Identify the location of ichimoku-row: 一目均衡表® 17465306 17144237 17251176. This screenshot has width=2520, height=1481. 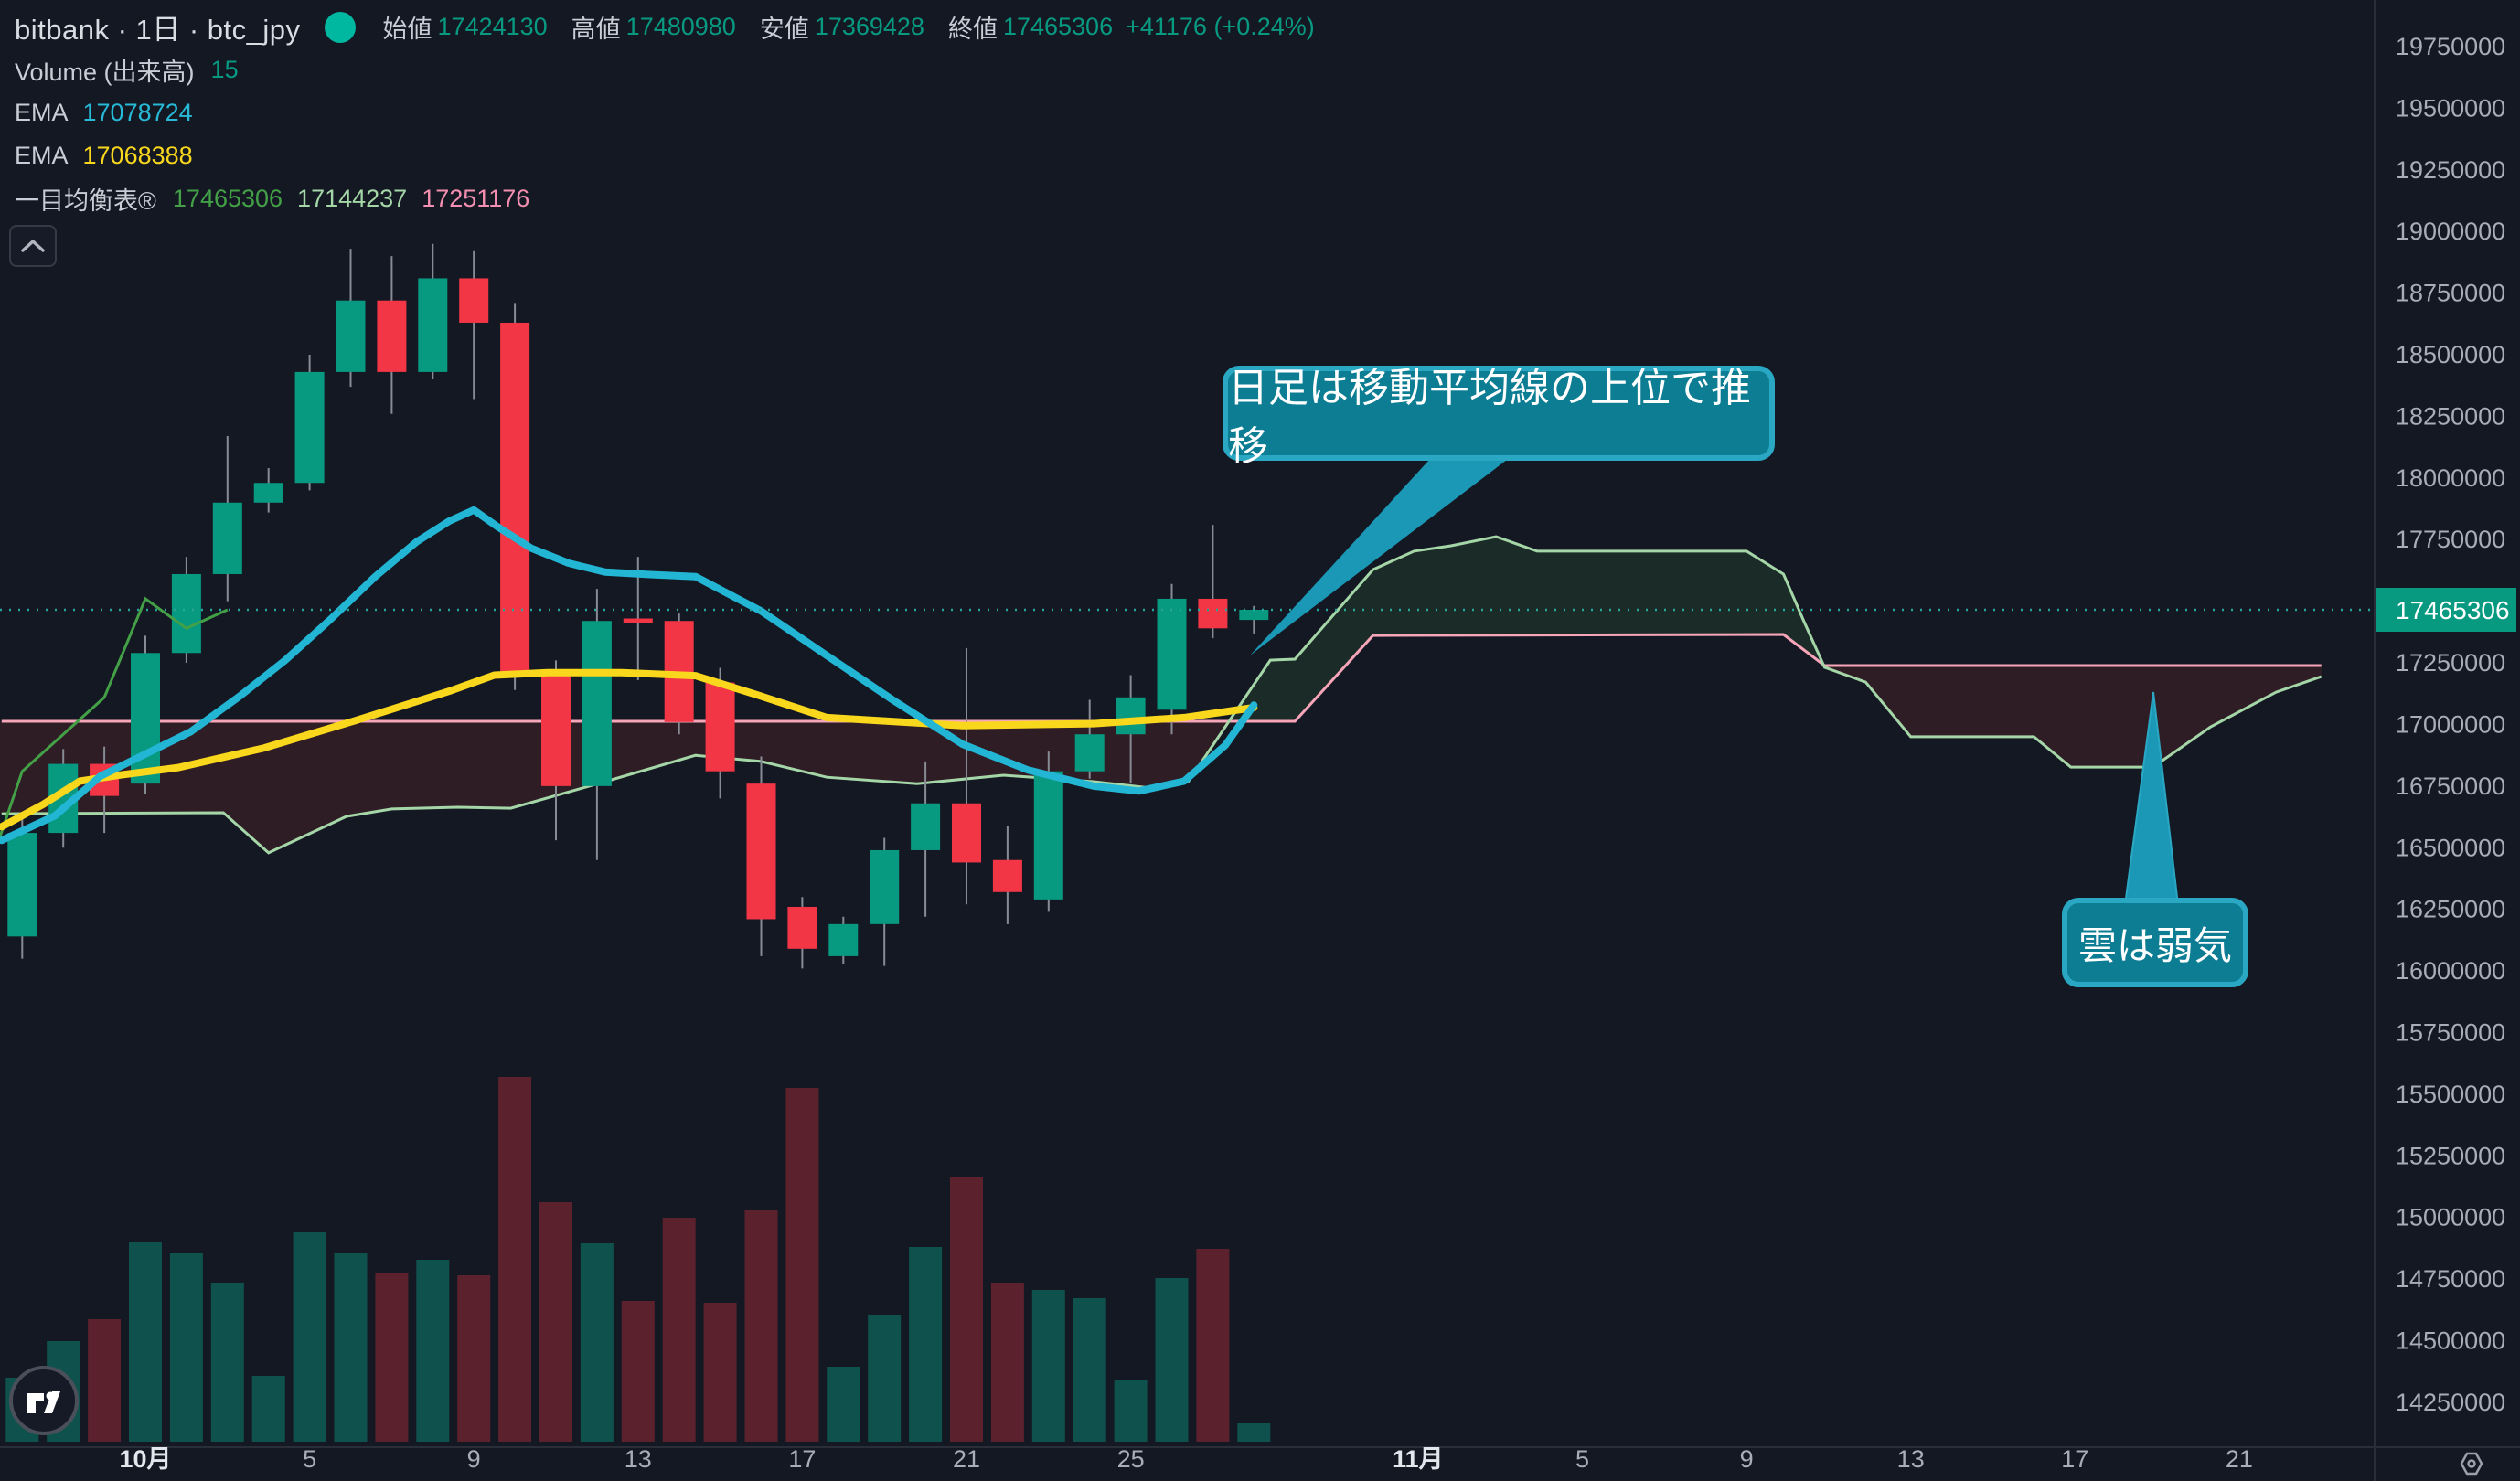
(665, 199).